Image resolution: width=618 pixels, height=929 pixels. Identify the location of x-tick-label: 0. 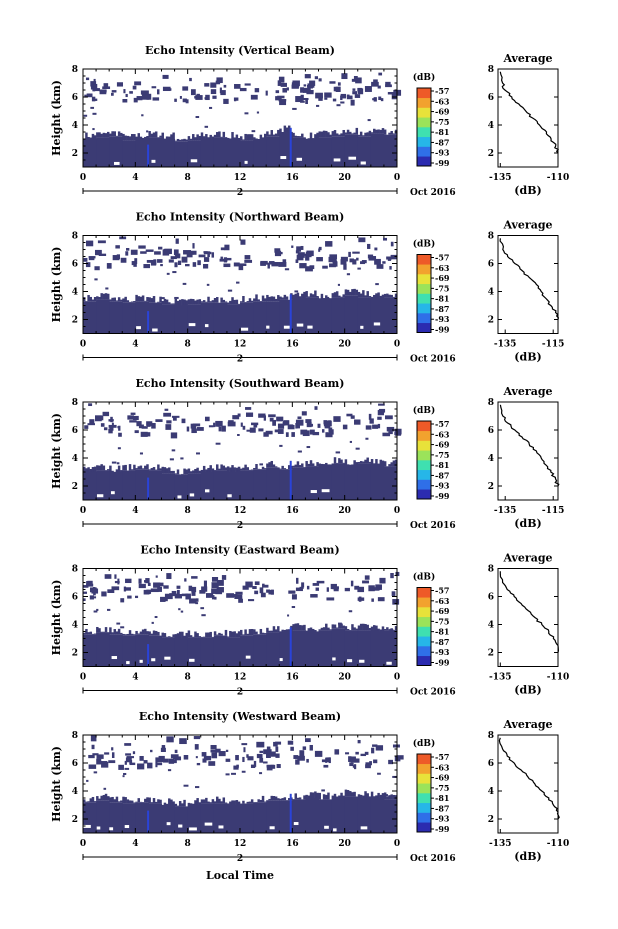
(83, 178).